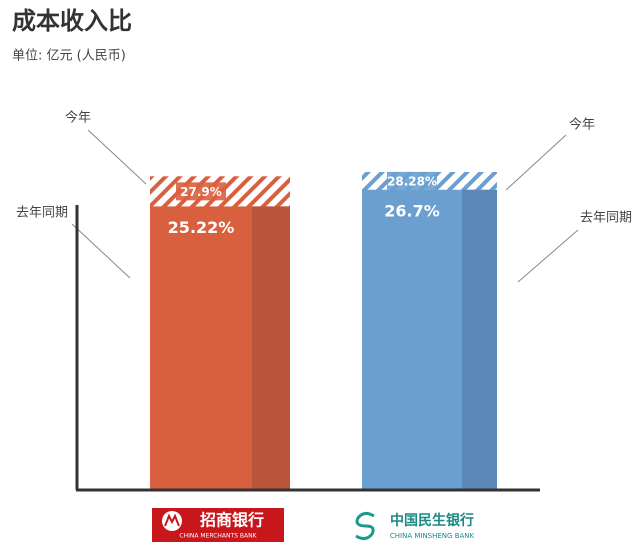 The width and height of the screenshot is (641, 554). I want to click on value-label: 27.9%, so click(201, 192).